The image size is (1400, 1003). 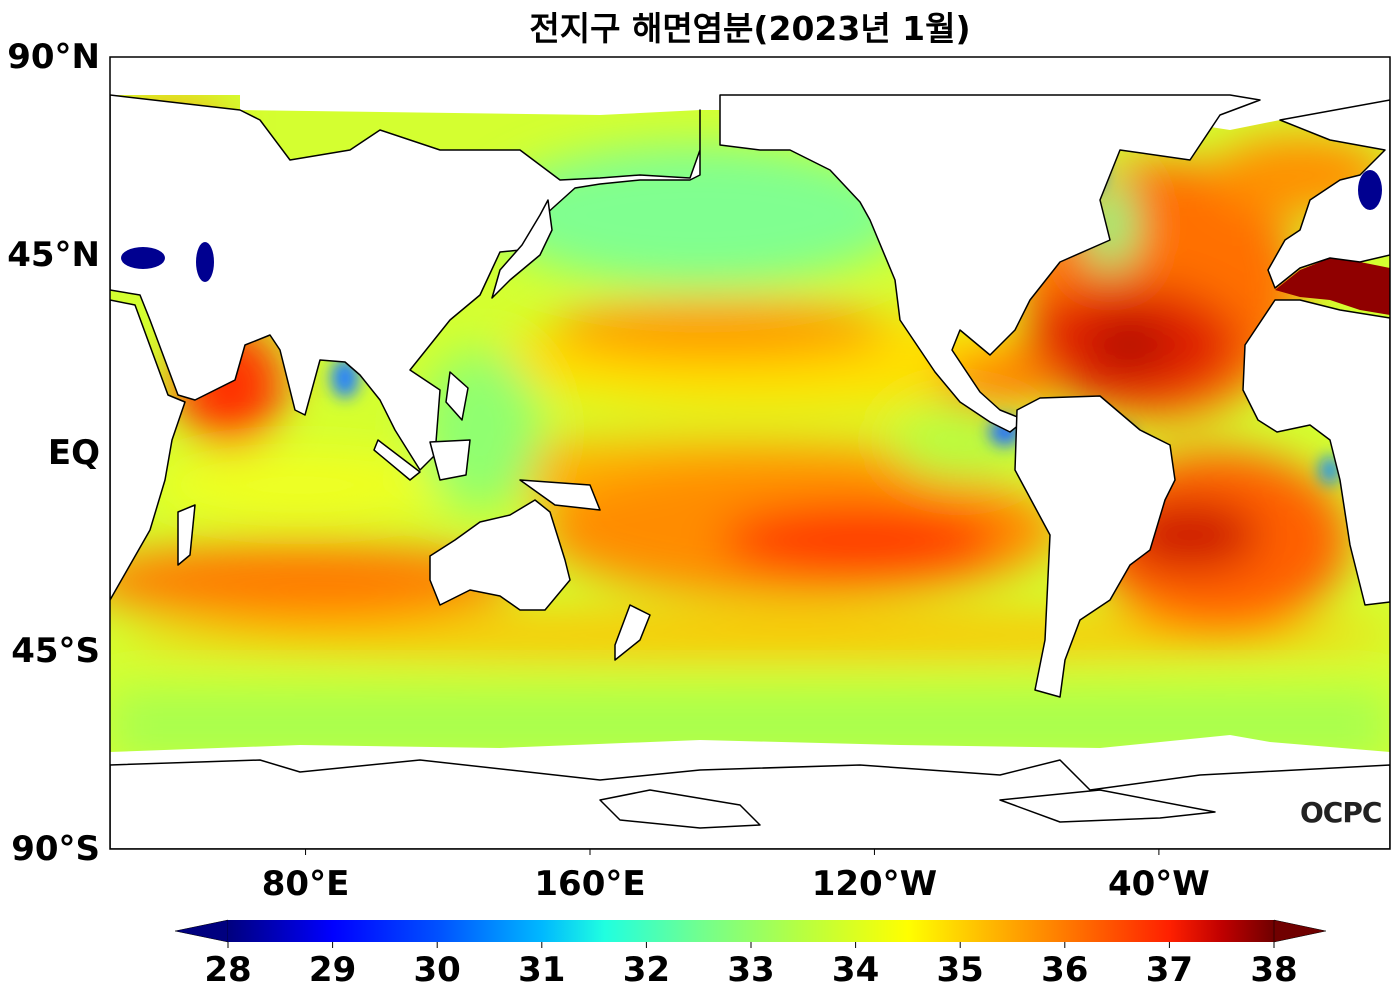 What do you see at coordinates (1341, 812) in the screenshot?
I see `ocpc-logo: OCPC` at bounding box center [1341, 812].